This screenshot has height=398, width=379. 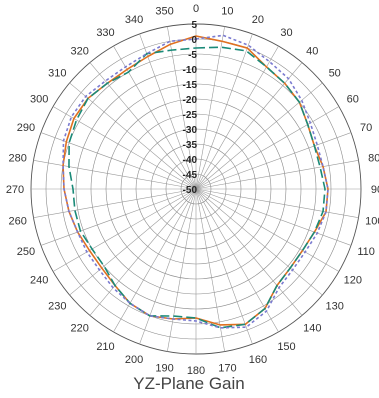 I want to click on angle-tick-label: 50, so click(x=335, y=74).